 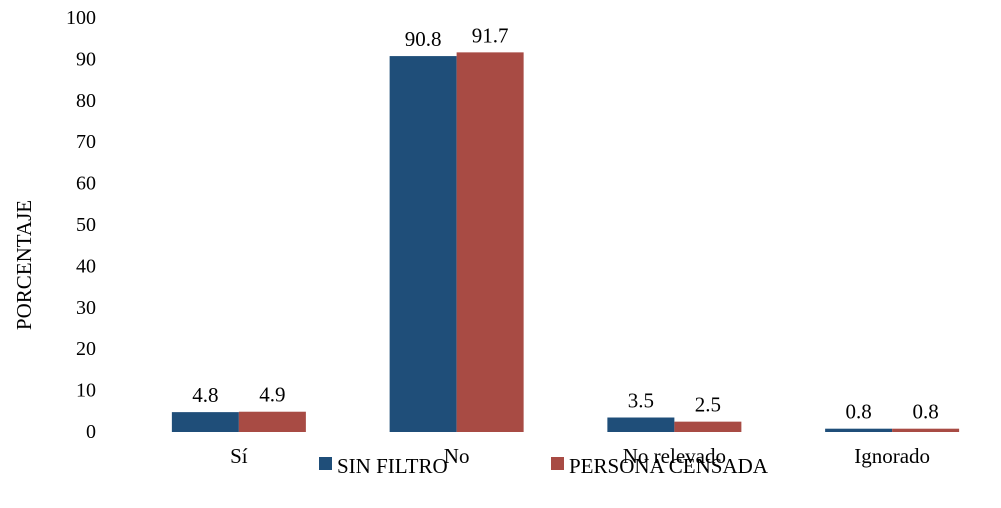 What do you see at coordinates (86, 391) in the screenshot?
I see `y-tick-label: 10` at bounding box center [86, 391].